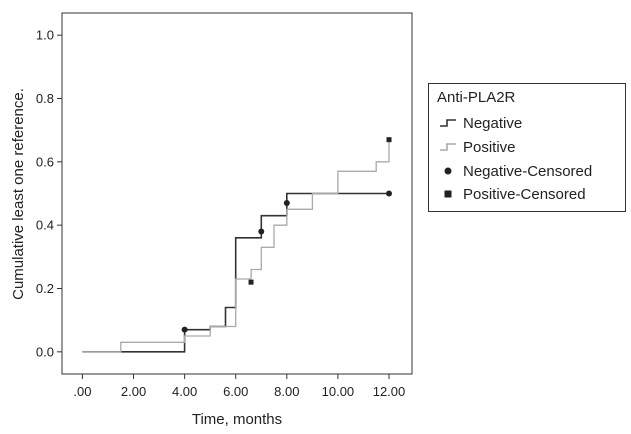  I want to click on y-tick-label: 0.4, so click(45, 225).